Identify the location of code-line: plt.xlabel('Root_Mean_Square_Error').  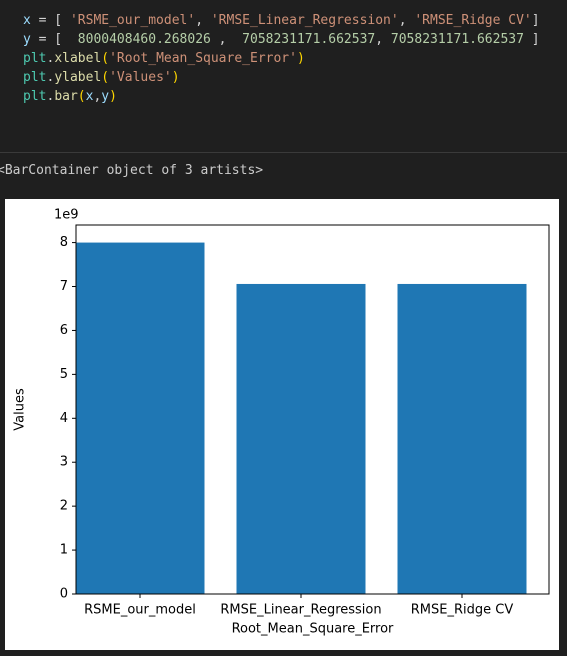
(164, 58).